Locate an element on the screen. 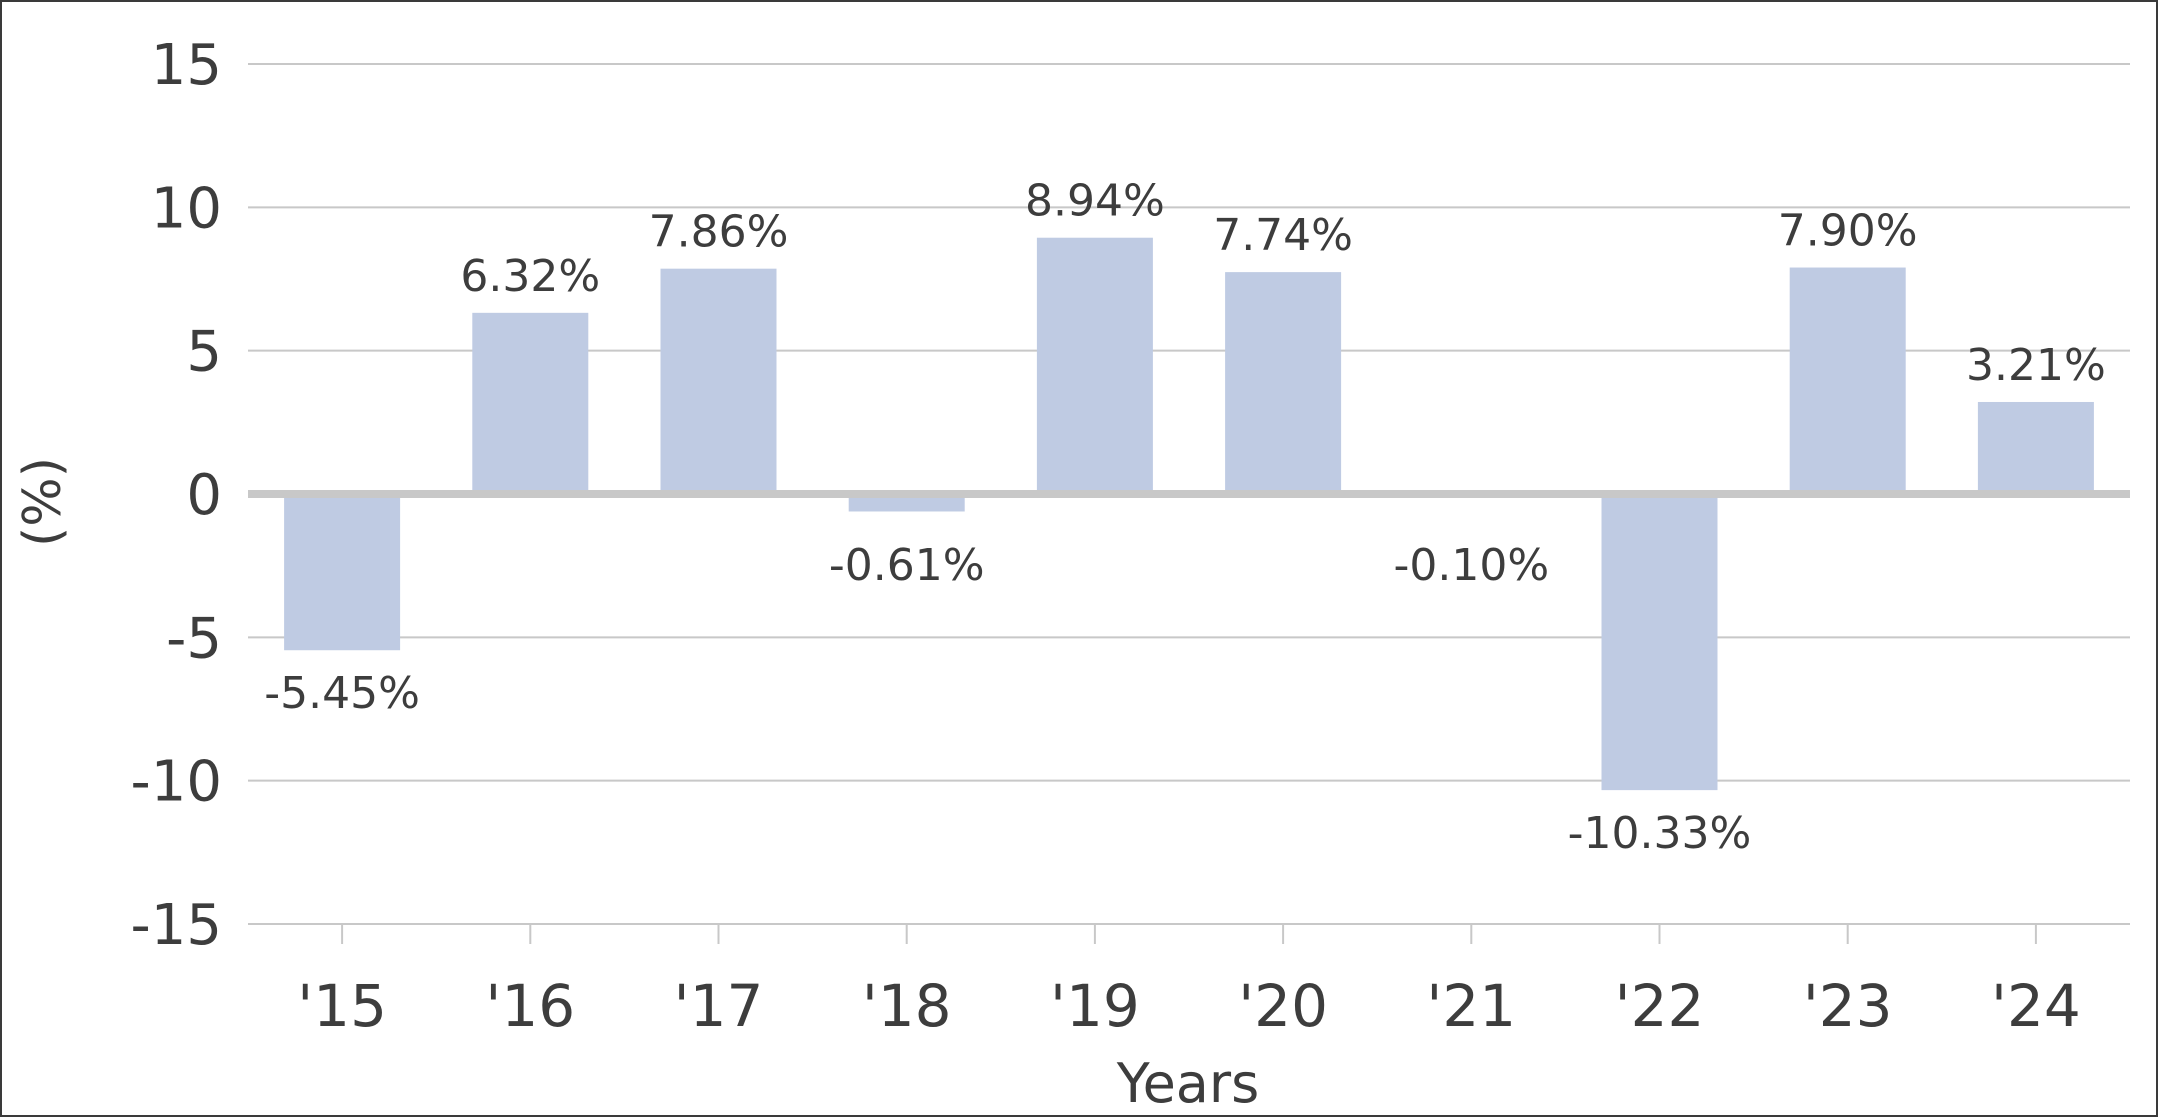 This screenshot has width=2158, height=1117. bar-value-label: 7.74% is located at coordinates (1283, 235).